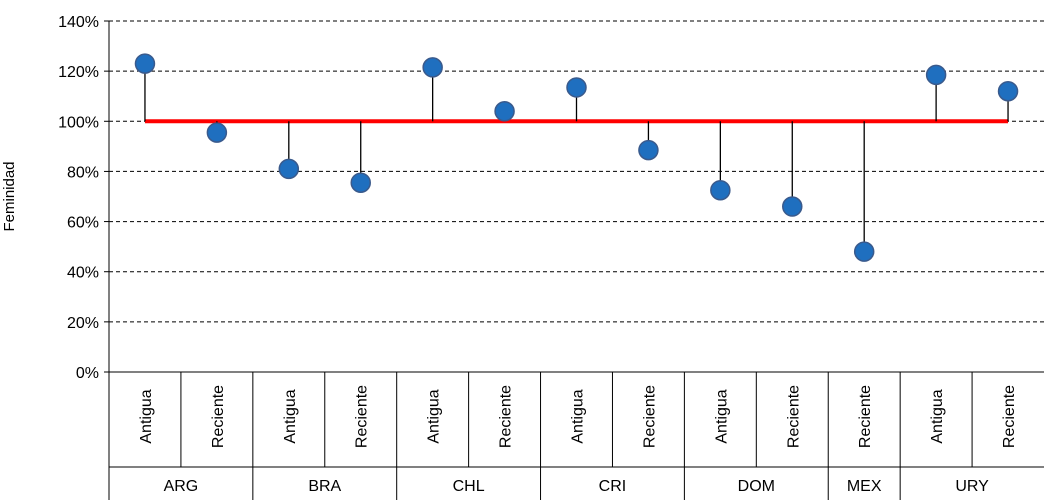 The image size is (1044, 501). Describe the element at coordinates (9, 196) in the screenshot. I see `y-axis-label: Feminidad` at that location.